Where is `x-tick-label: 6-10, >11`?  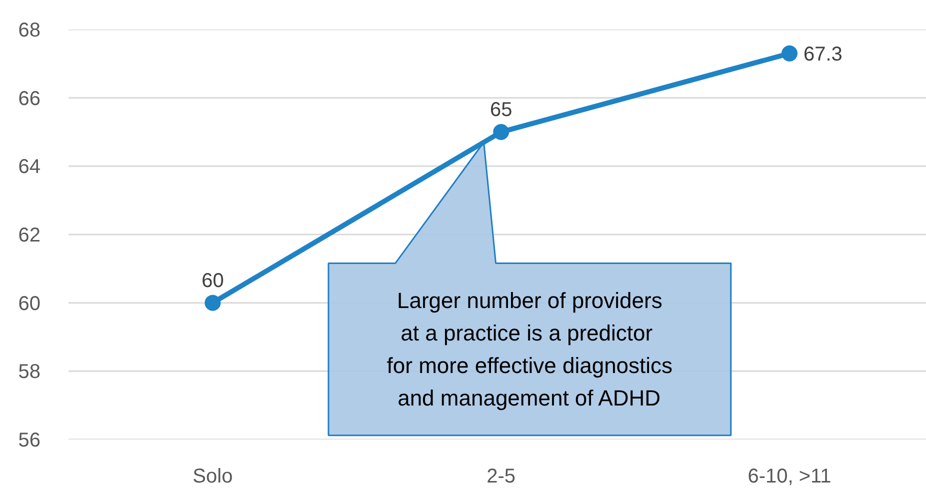 x-tick-label: 6-10, >11 is located at coordinates (790, 477).